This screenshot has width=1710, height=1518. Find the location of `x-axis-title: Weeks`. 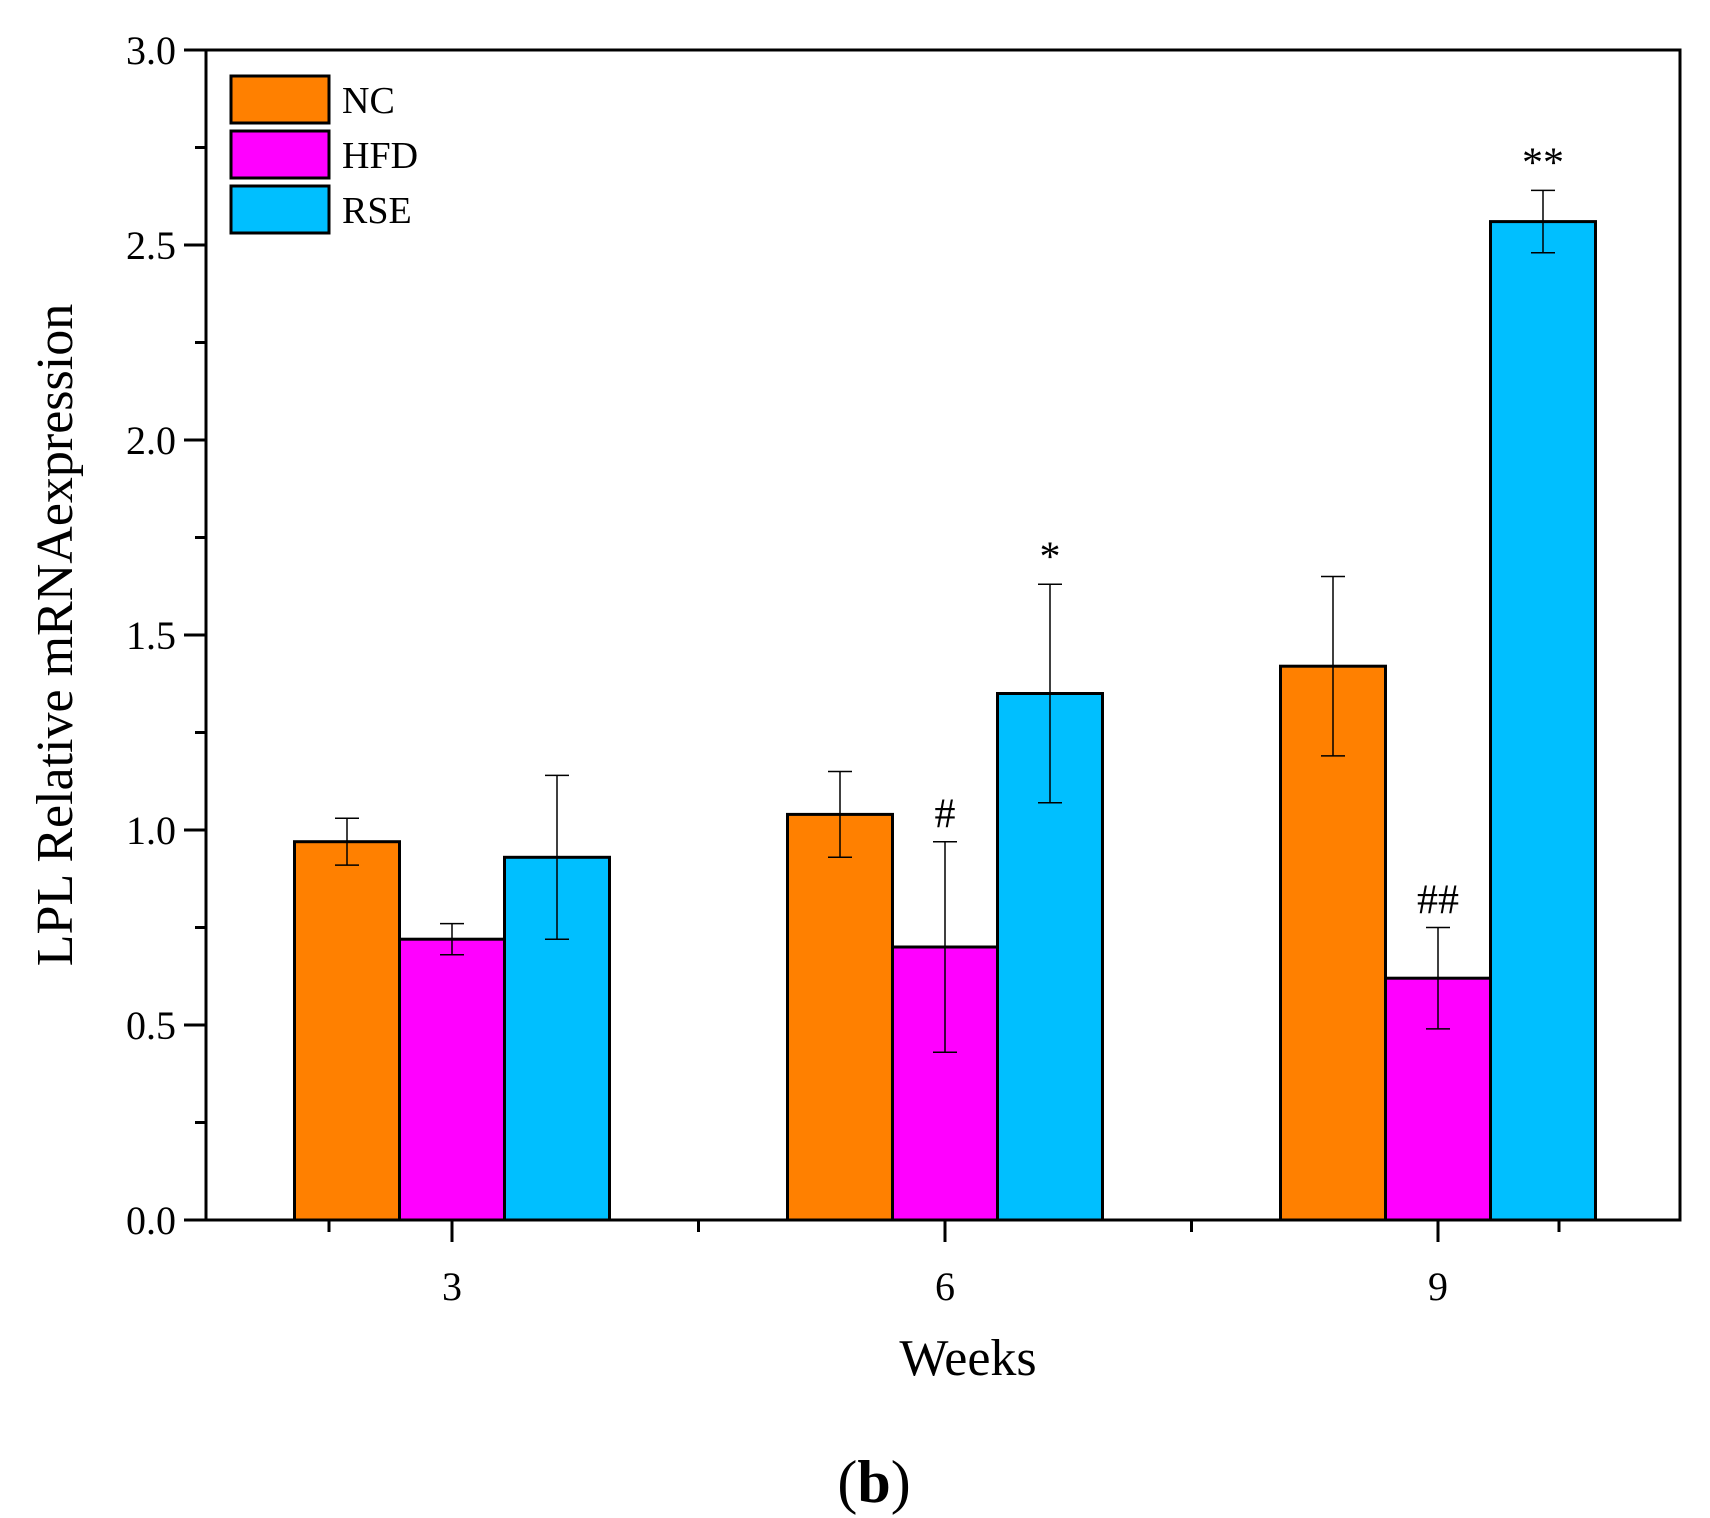

x-axis-title: Weeks is located at coordinates (967, 1358).